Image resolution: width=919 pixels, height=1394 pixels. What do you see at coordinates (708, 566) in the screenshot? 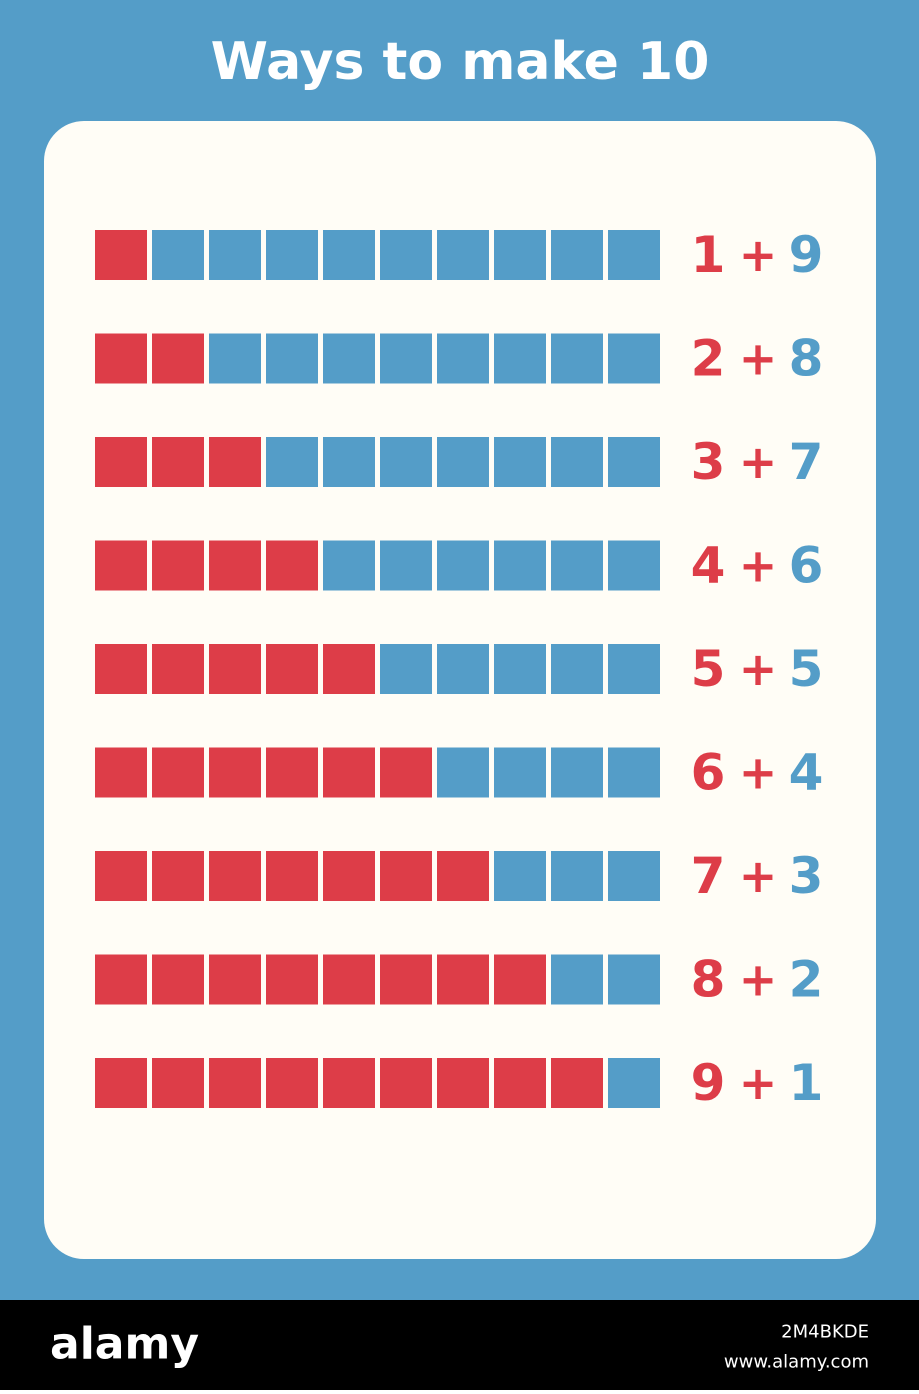
I see `left-number: 4` at bounding box center [708, 566].